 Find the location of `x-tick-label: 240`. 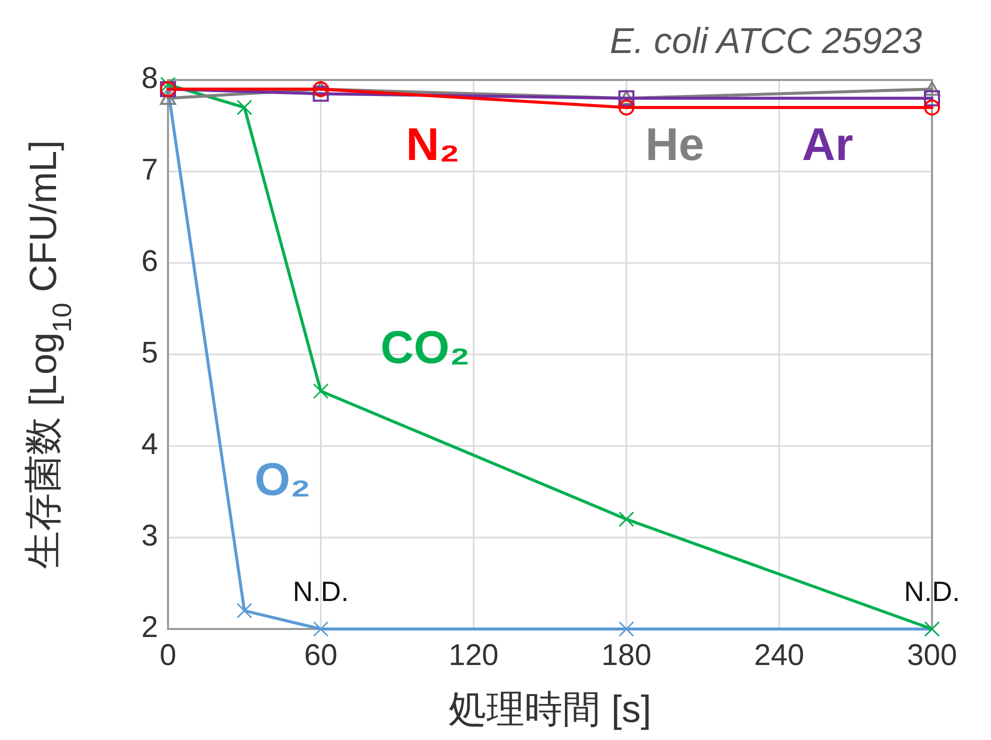

x-tick-label: 240 is located at coordinates (779, 655).